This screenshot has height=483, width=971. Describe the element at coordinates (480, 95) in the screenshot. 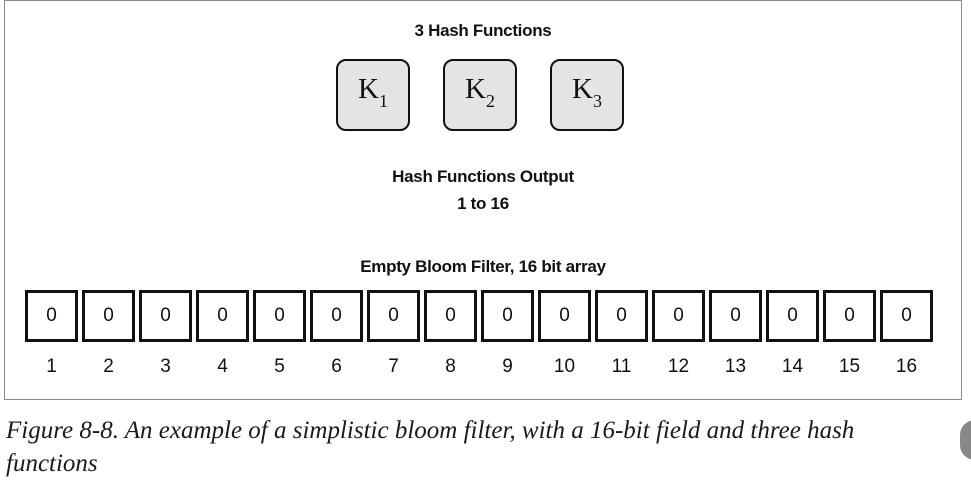

I see `hash-key-2: K2` at that location.